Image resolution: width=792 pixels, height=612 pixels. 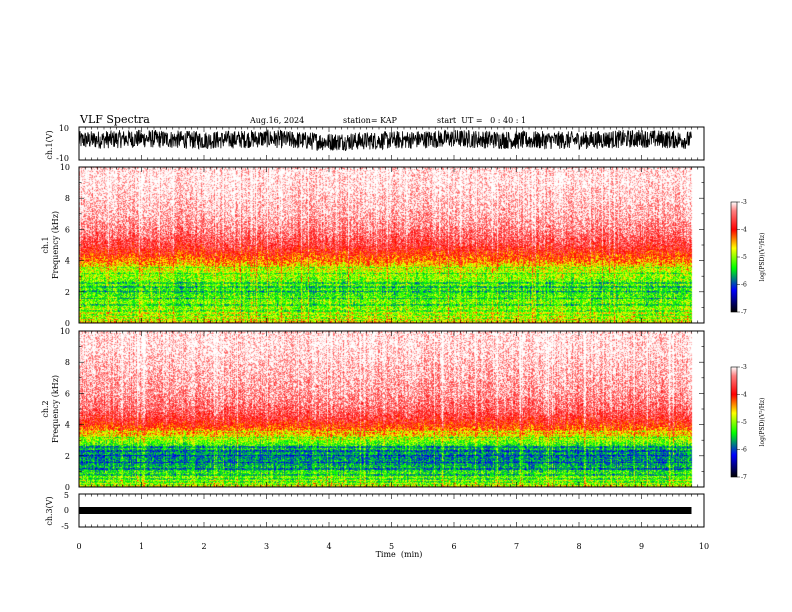 I want to click on ch2-colorbar-ticks: -3 -4 -5 -6 -7, so click(x=742, y=422).